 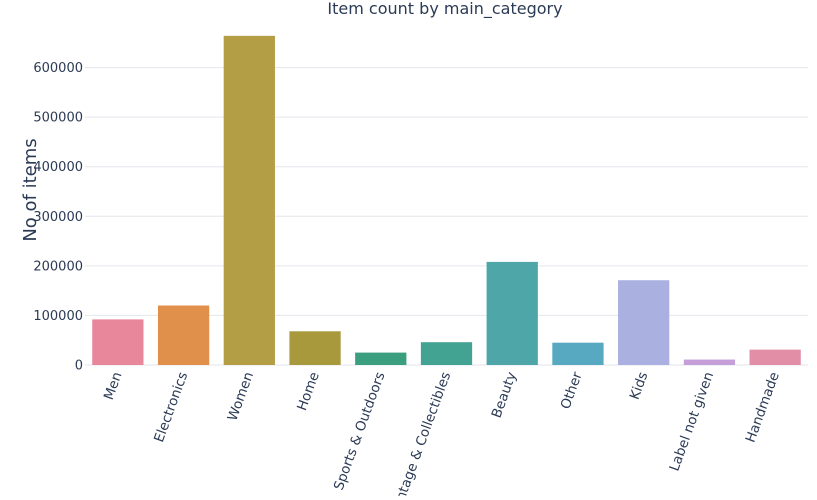 I want to click on x-tick-label: Men, so click(x=113, y=386).